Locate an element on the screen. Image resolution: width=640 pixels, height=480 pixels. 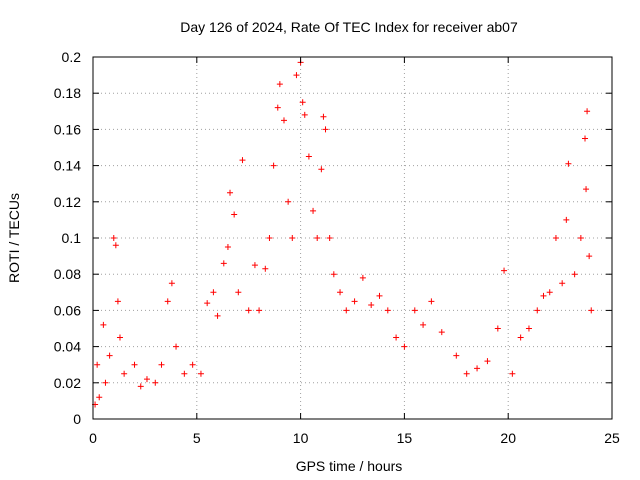
x-tick-labels: 0 5 10 15 20 25 is located at coordinates (354, 438).